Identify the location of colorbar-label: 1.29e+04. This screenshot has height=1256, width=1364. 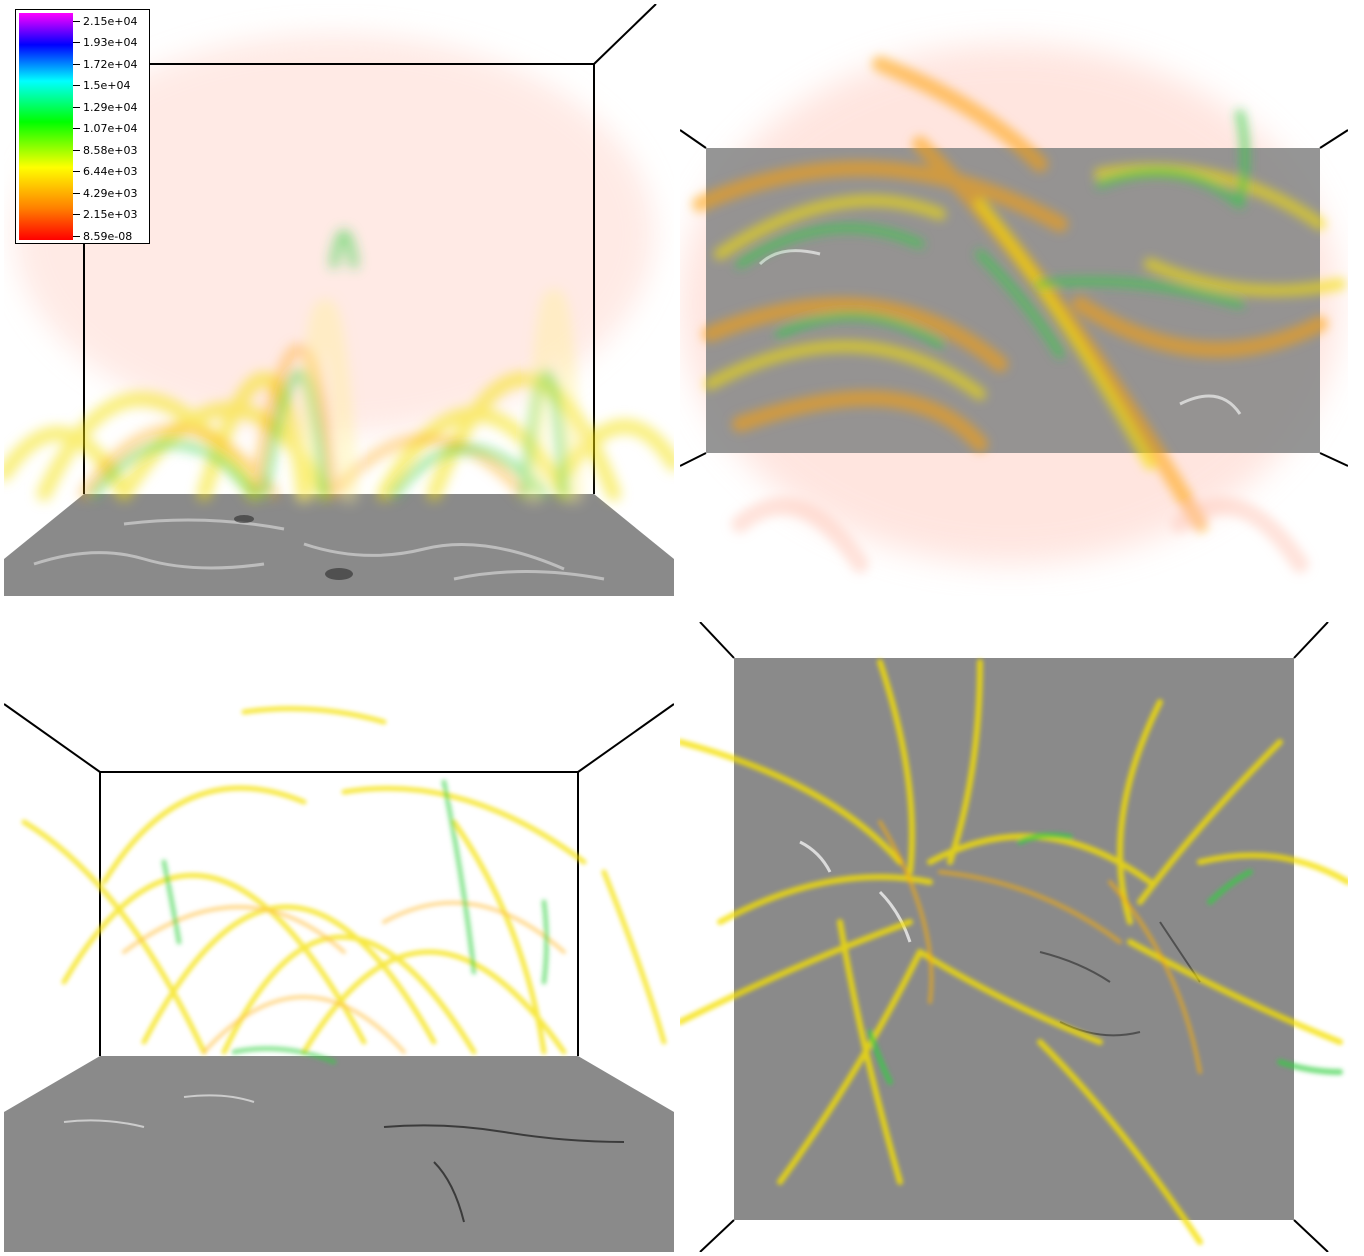
(110, 107).